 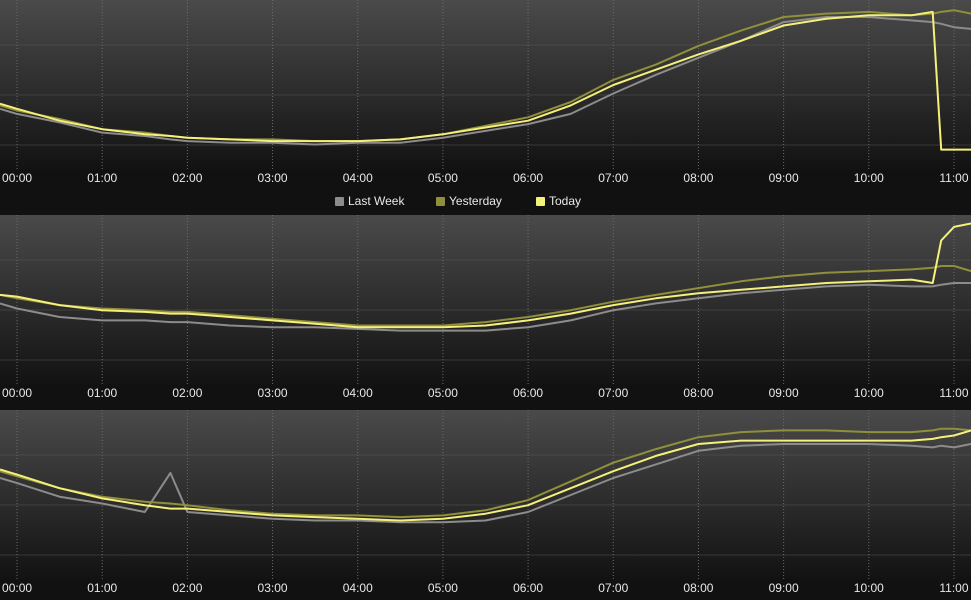 What do you see at coordinates (565, 201) in the screenshot?
I see `legend-label: Today` at bounding box center [565, 201].